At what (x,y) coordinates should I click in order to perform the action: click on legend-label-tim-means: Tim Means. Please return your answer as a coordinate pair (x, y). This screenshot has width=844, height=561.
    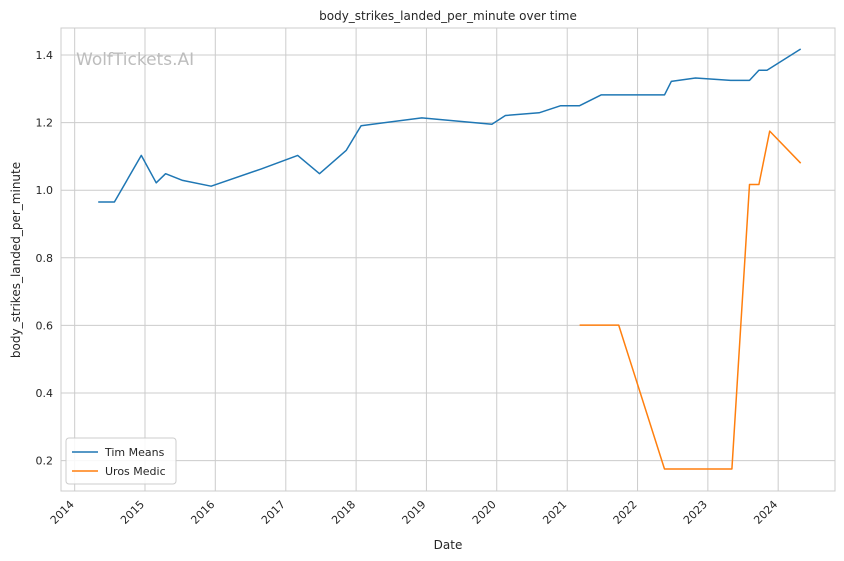
    Looking at the image, I should click on (134, 452).